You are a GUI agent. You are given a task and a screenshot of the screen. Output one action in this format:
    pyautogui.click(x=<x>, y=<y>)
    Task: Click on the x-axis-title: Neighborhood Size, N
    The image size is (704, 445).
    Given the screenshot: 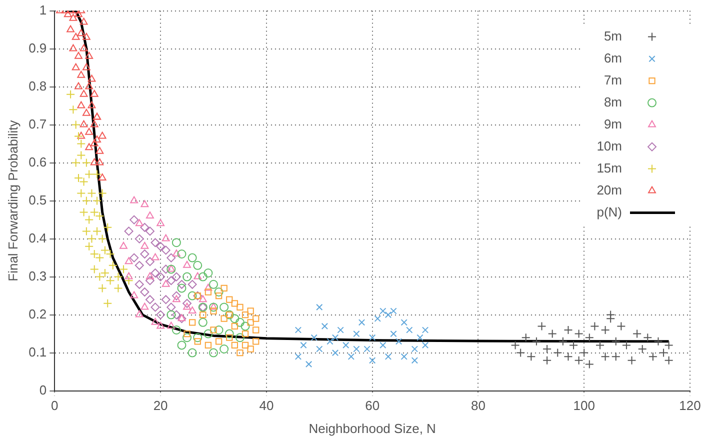 What is the action you would take?
    pyautogui.click(x=372, y=428)
    